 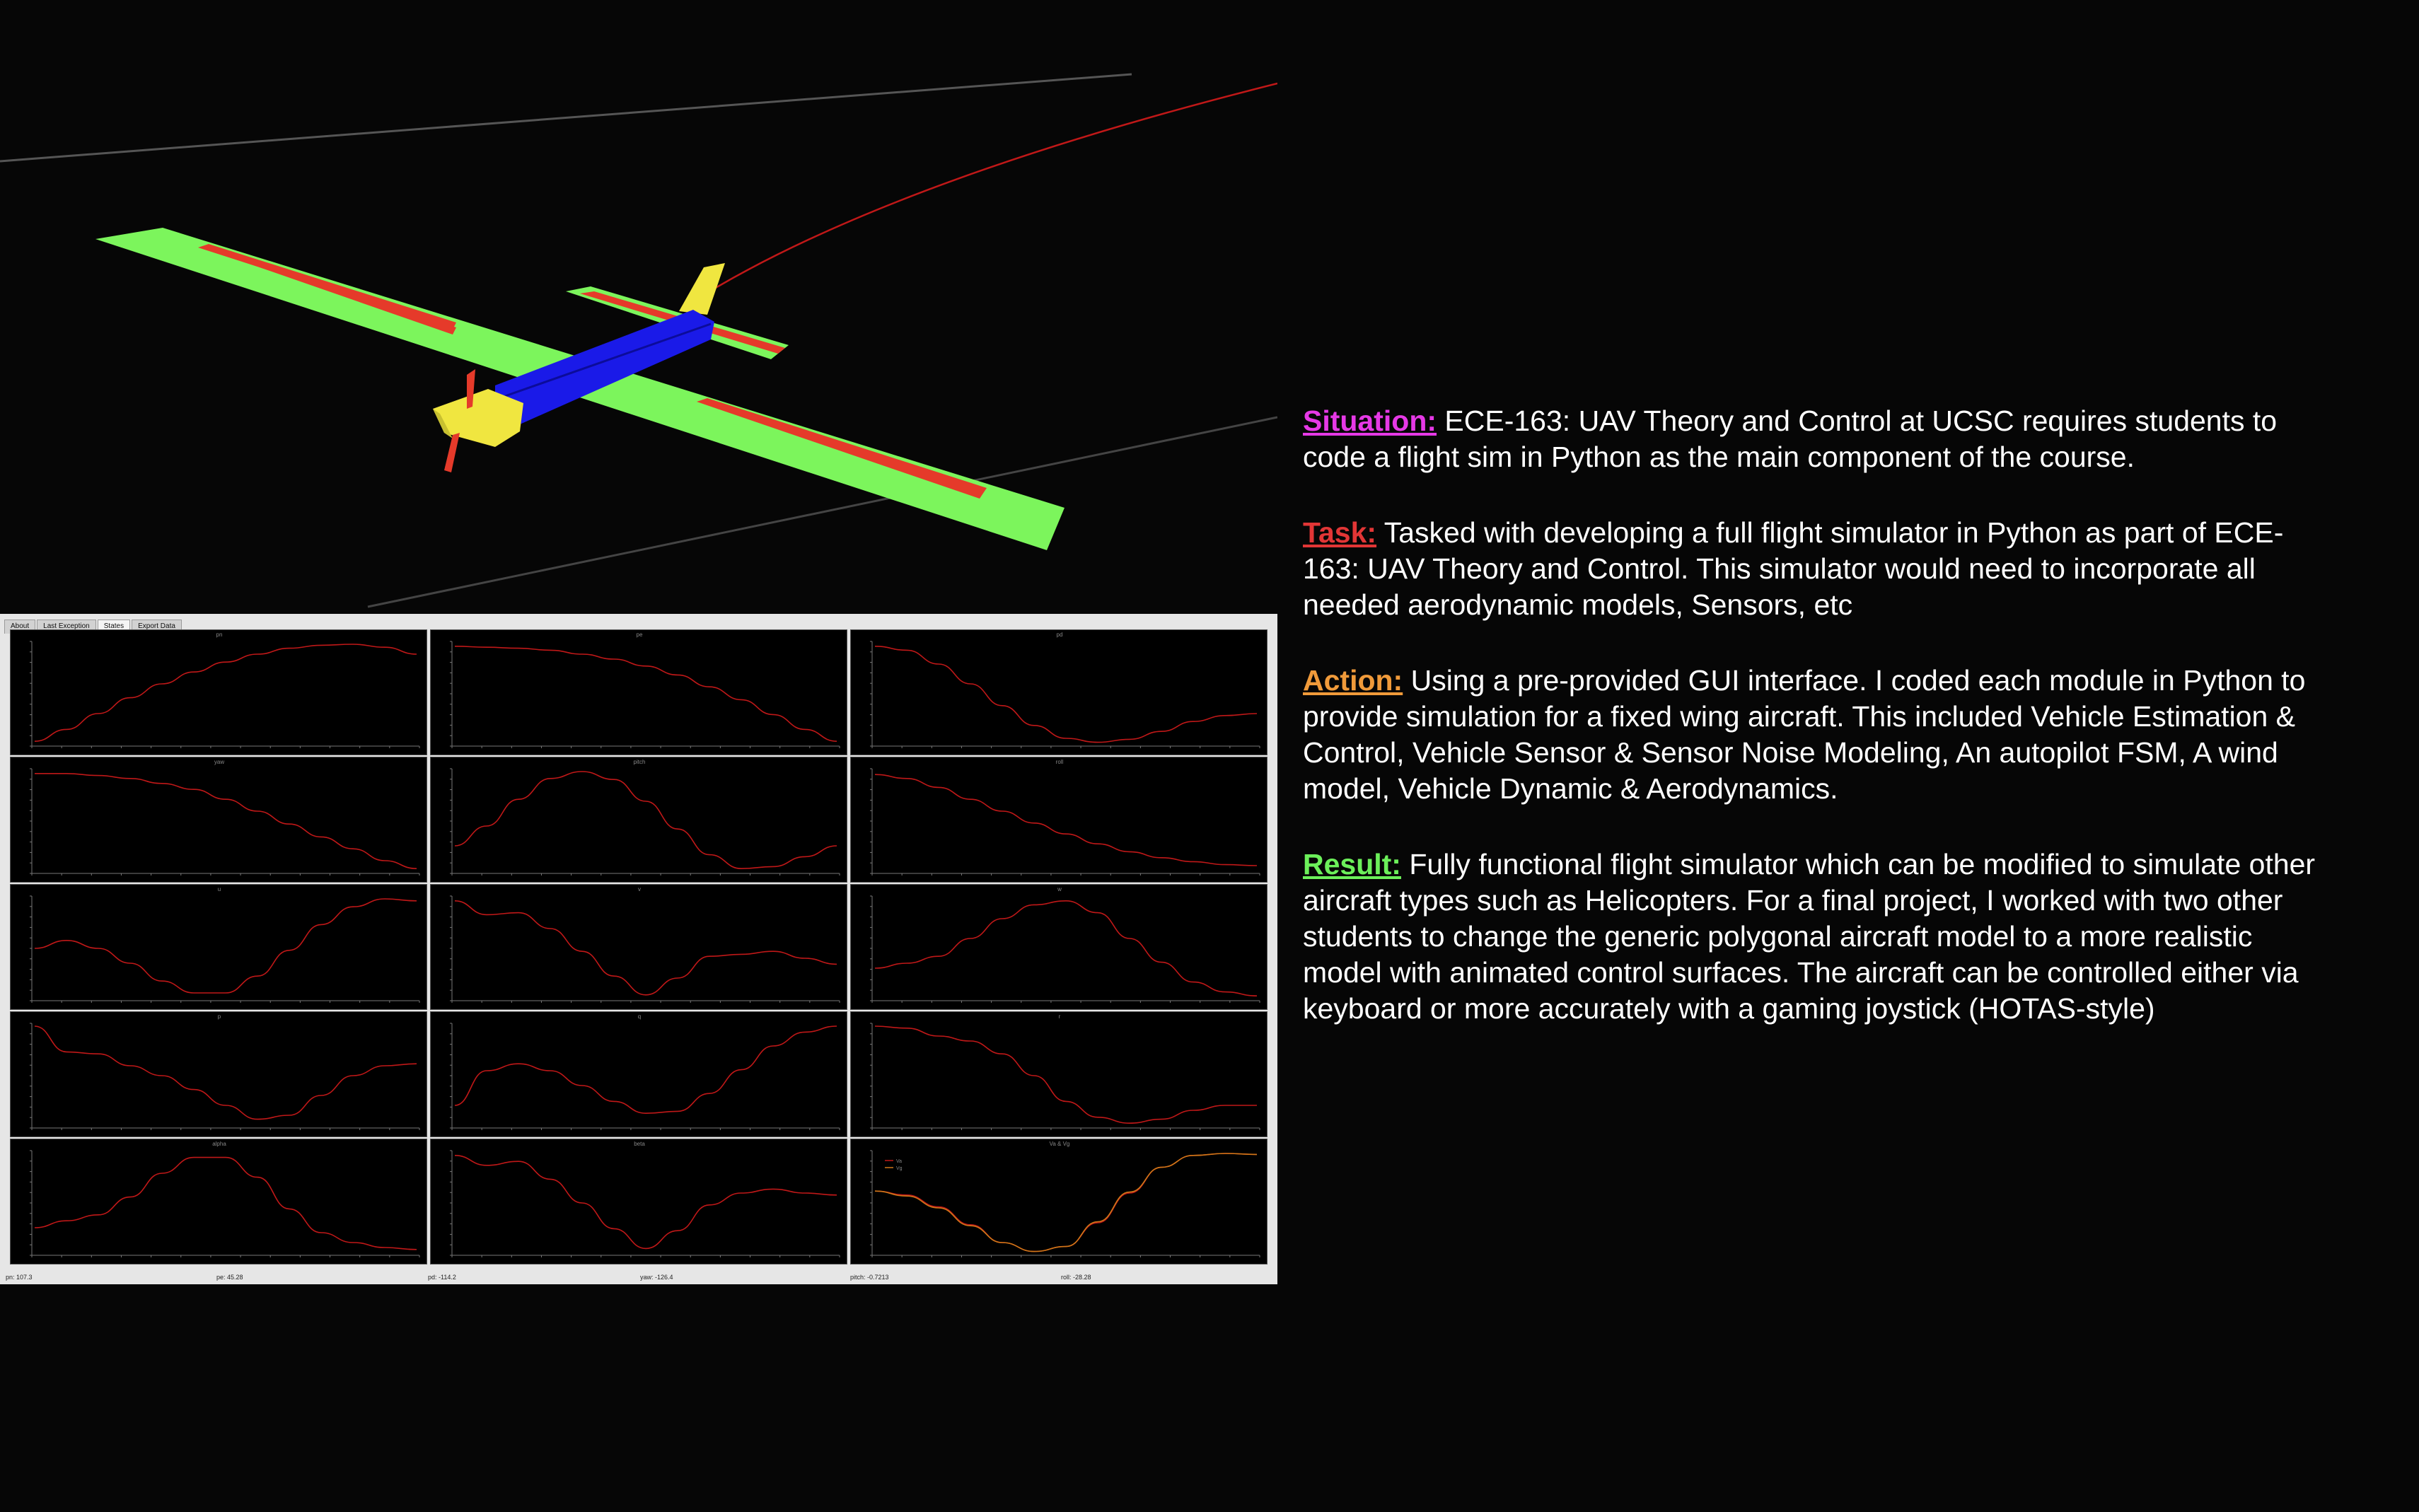 I want to click on plot-roll: roll, so click(x=1059, y=820).